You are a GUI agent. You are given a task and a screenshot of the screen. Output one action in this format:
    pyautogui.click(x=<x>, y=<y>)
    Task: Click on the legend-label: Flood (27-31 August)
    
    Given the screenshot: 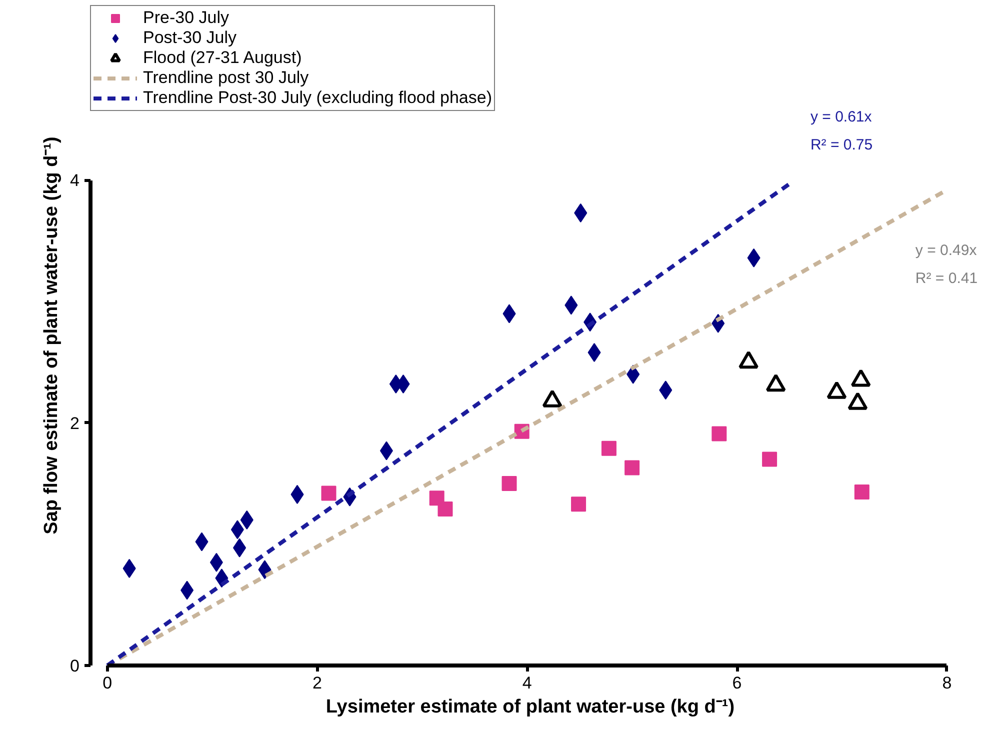 What is the action you would take?
    pyautogui.click(x=222, y=58)
    